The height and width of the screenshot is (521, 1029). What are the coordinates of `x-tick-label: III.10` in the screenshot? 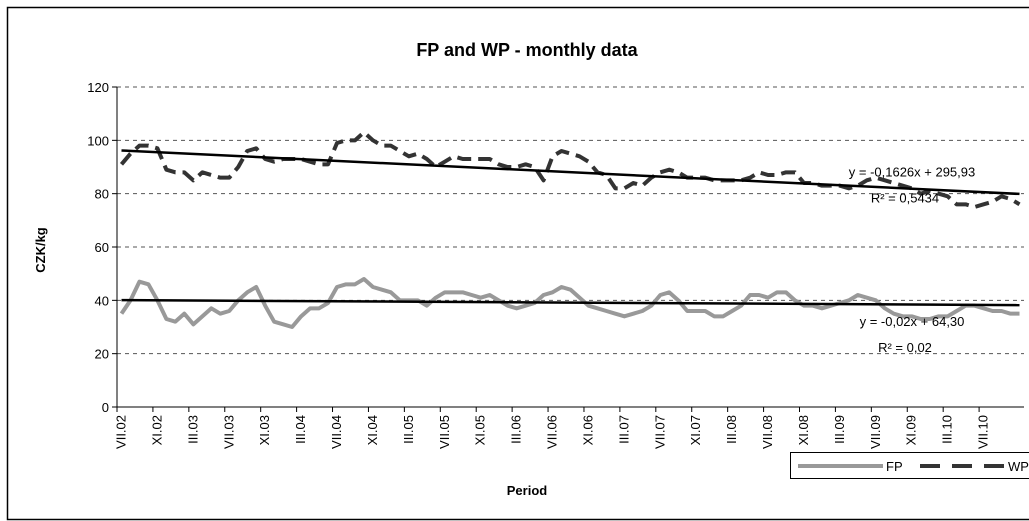 It's located at (947, 429).